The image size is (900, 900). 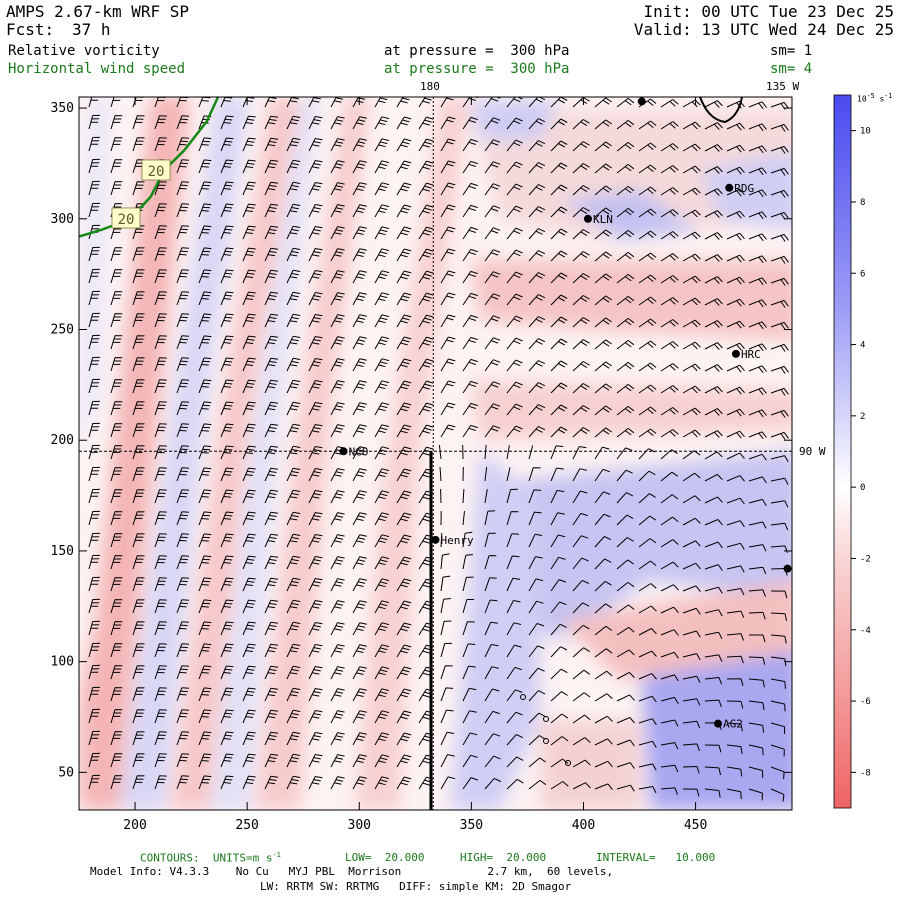 I want to click on x-tick-label: 250, so click(x=246, y=825).